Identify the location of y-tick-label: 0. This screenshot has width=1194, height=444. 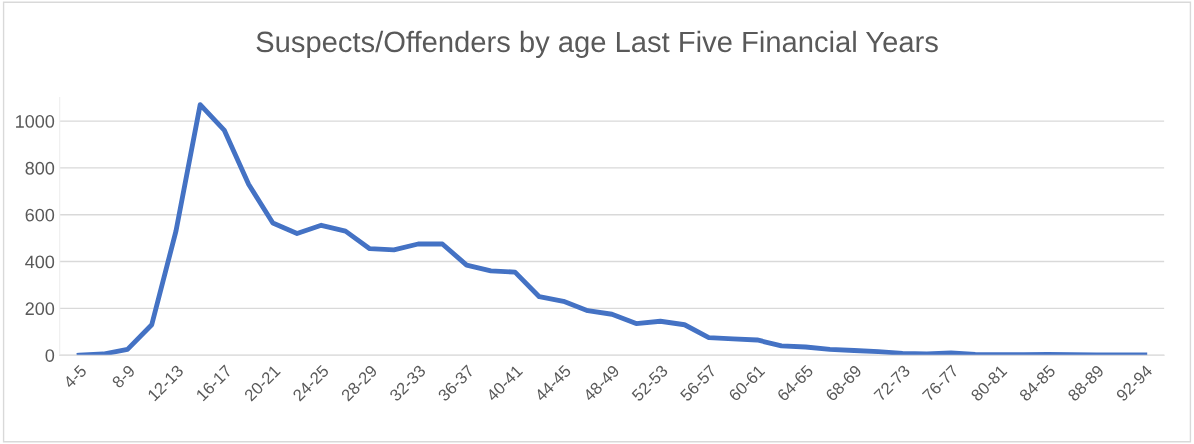
(50, 355).